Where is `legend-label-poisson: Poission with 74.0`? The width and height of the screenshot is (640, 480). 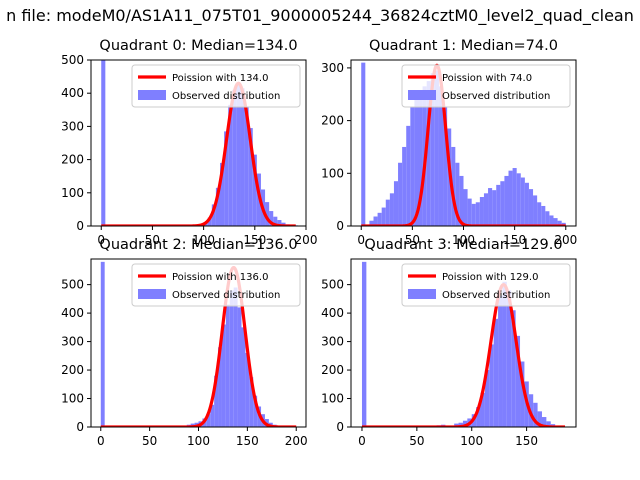 legend-label-poisson: Poission with 74.0 is located at coordinates (487, 78).